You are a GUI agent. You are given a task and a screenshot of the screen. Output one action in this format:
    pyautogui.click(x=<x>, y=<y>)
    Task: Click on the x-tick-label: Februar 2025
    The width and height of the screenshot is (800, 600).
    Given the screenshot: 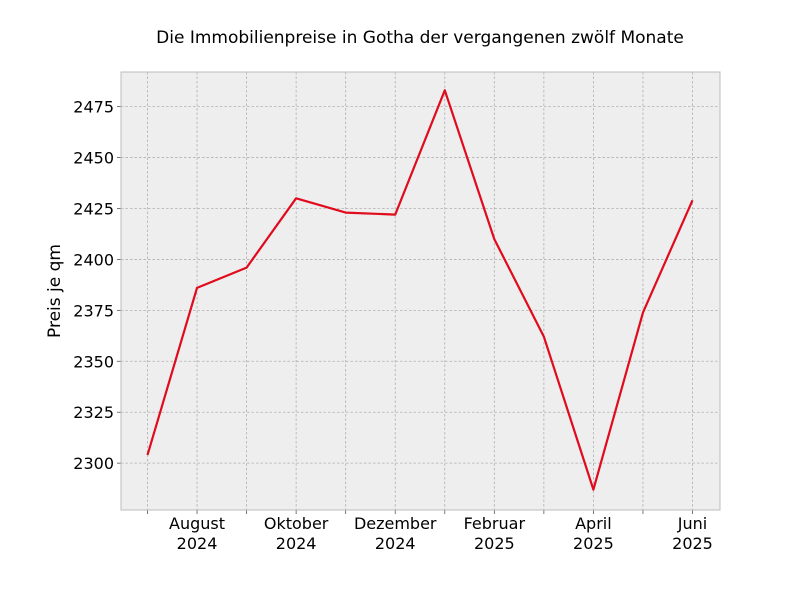 What is the action you would take?
    pyautogui.click(x=495, y=533)
    